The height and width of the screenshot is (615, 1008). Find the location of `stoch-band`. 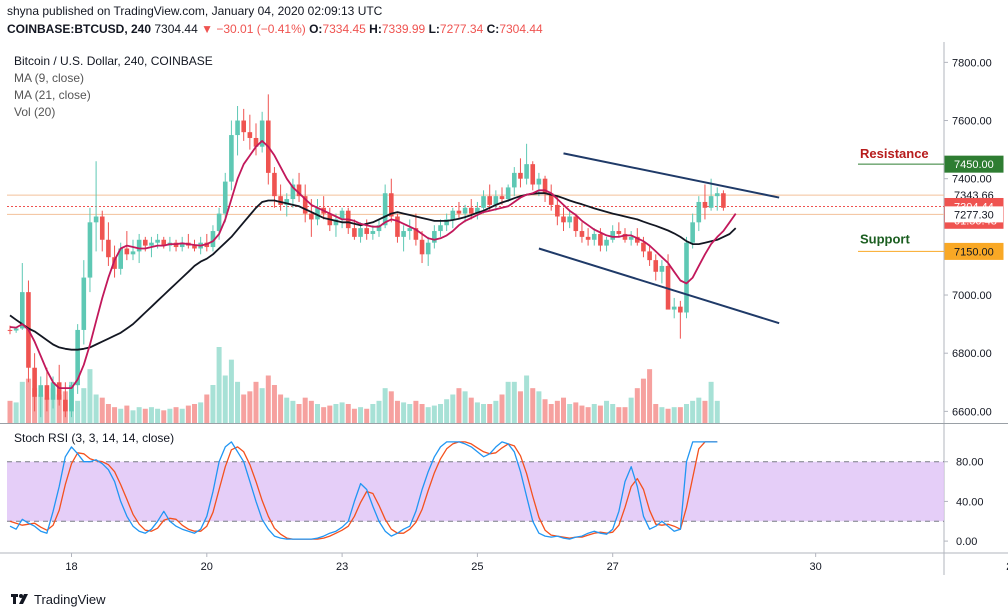

stoch-band is located at coordinates (475, 491).